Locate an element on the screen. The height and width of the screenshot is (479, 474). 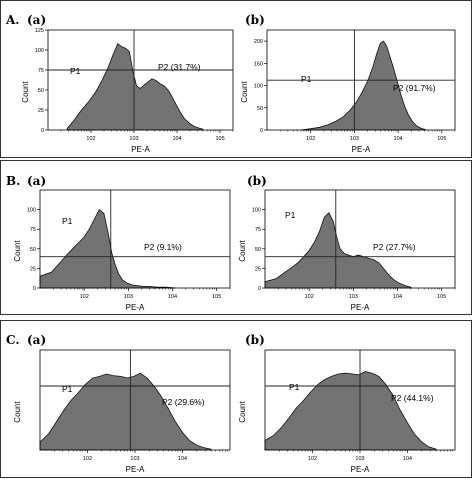
gate-label-p2: P2 (27.7%) is located at coordinates (394, 247).